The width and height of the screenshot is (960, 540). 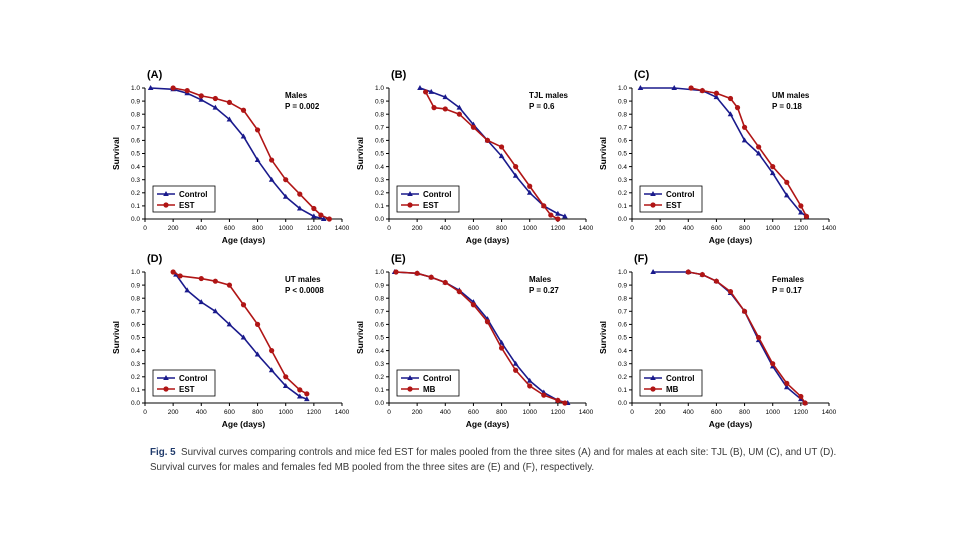 What do you see at coordinates (787, 106) in the screenshot?
I see `annotation-pvalue: P = 0.18` at bounding box center [787, 106].